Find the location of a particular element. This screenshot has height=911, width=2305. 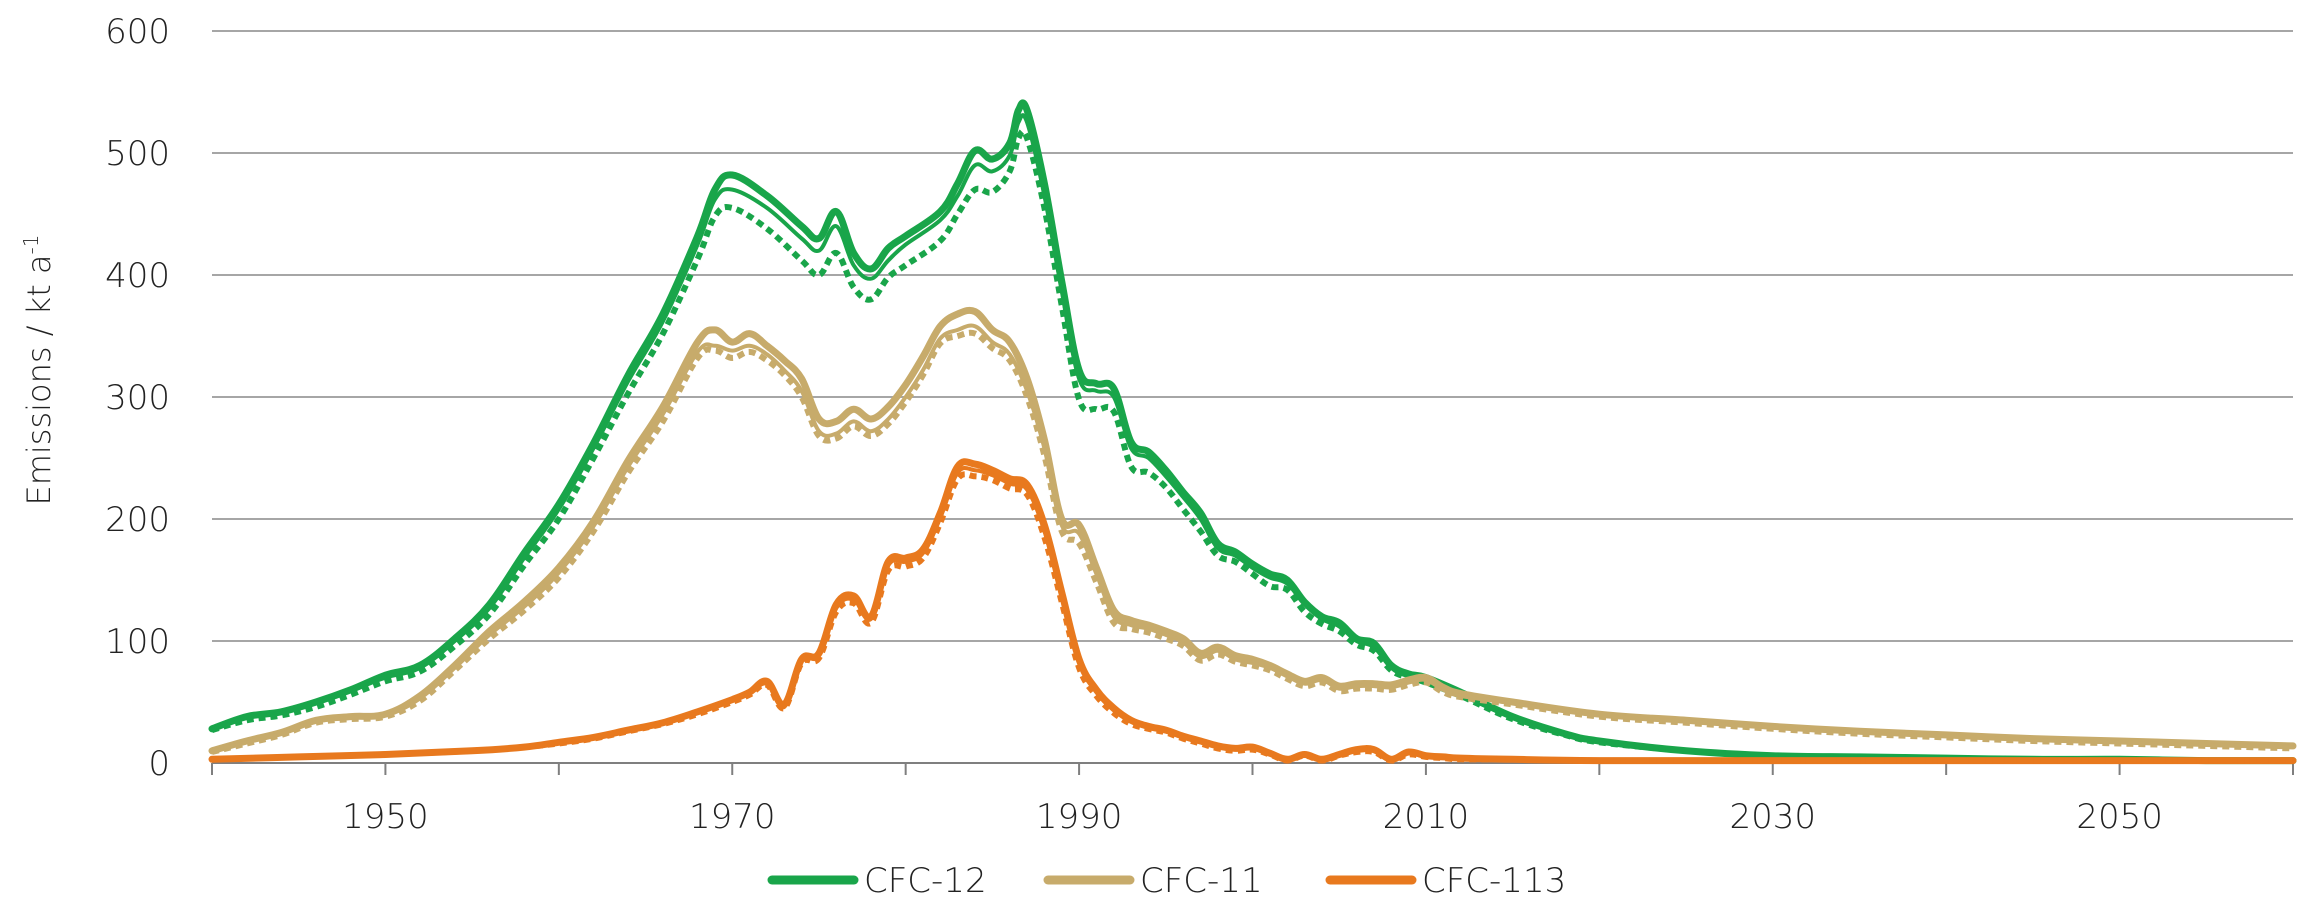

y-tick-label-600: 600 is located at coordinates (137, 32).